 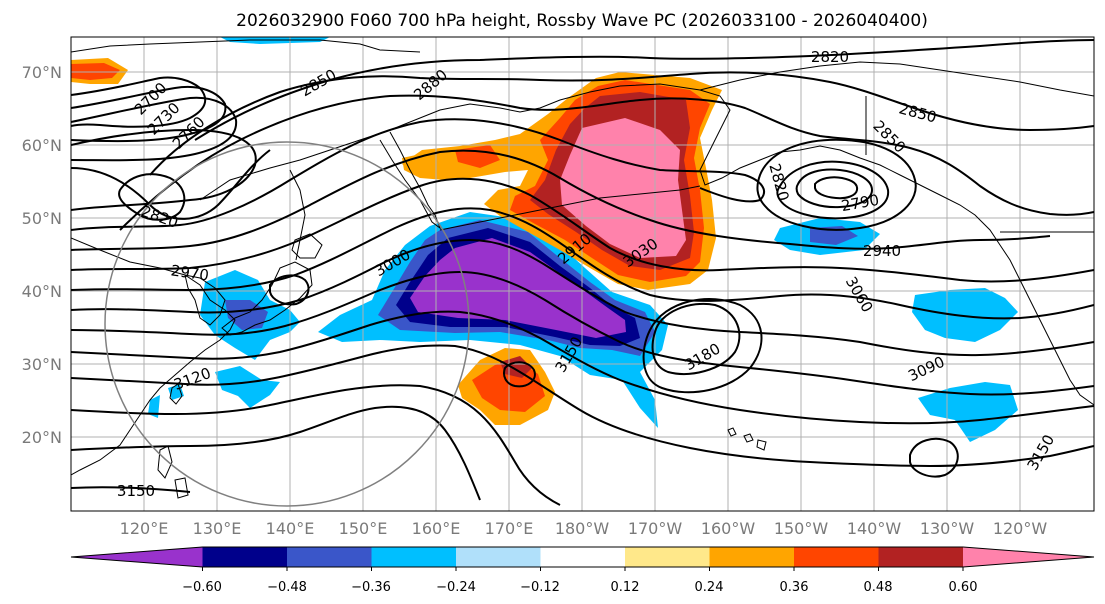 What do you see at coordinates (42, 291) in the screenshot?
I see `lat-label: 40°N` at bounding box center [42, 291].